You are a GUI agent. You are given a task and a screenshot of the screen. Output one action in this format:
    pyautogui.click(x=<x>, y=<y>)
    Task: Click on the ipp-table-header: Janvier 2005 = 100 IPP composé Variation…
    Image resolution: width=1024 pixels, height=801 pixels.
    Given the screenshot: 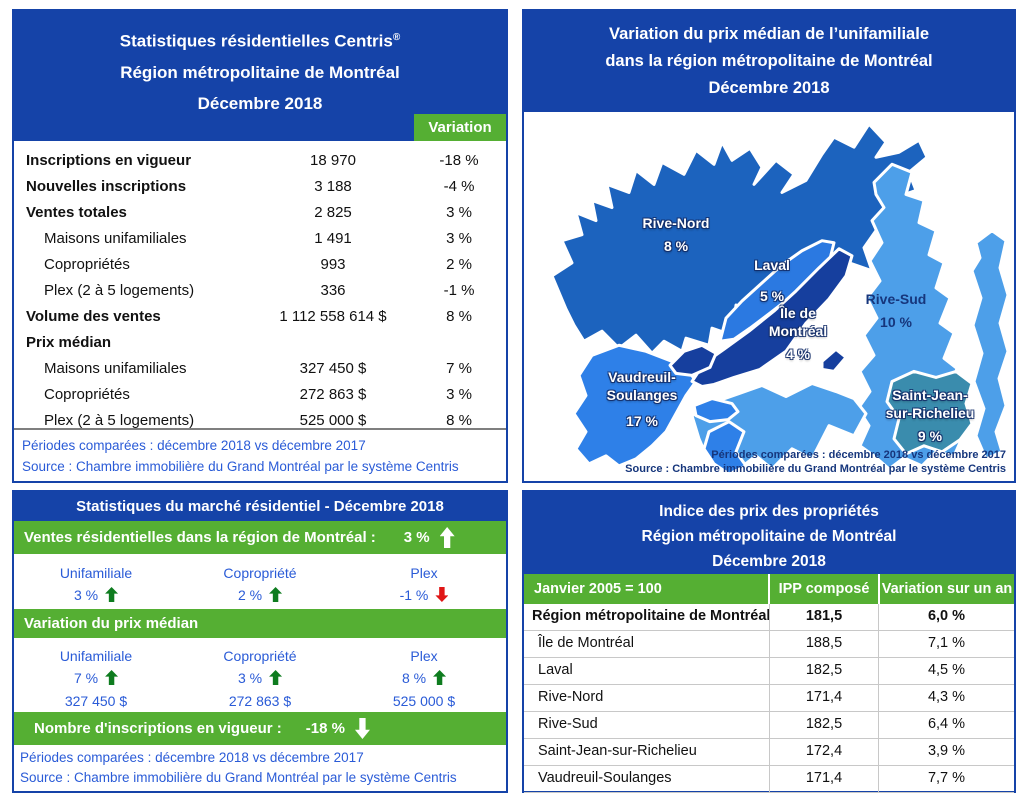 What is the action you would take?
    pyautogui.click(x=769, y=589)
    